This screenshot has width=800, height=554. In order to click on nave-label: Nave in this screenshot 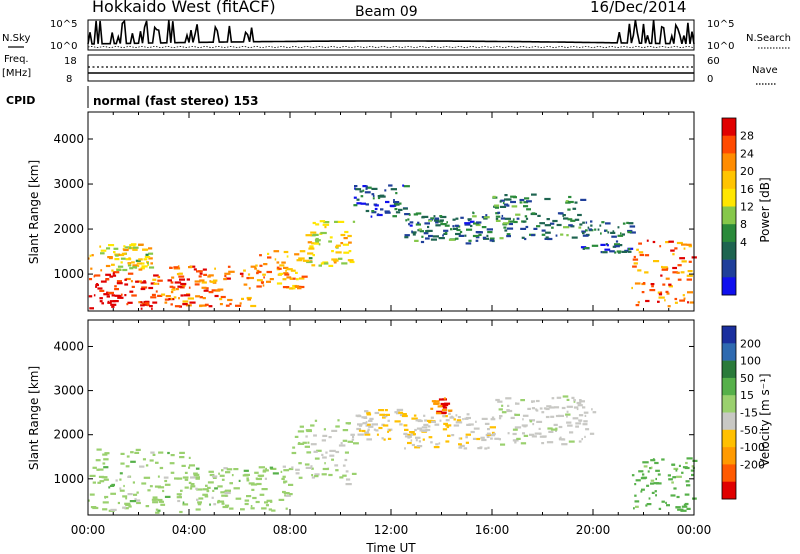, I will do `click(765, 70)`.